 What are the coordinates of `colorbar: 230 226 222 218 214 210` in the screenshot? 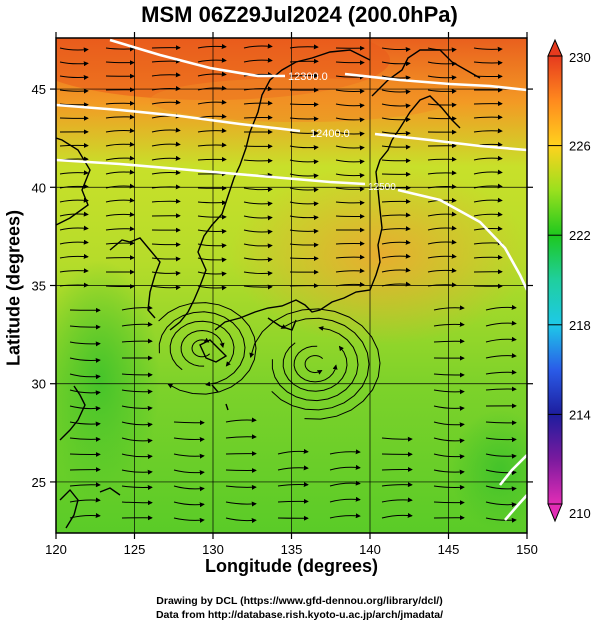 It's located at (569, 280).